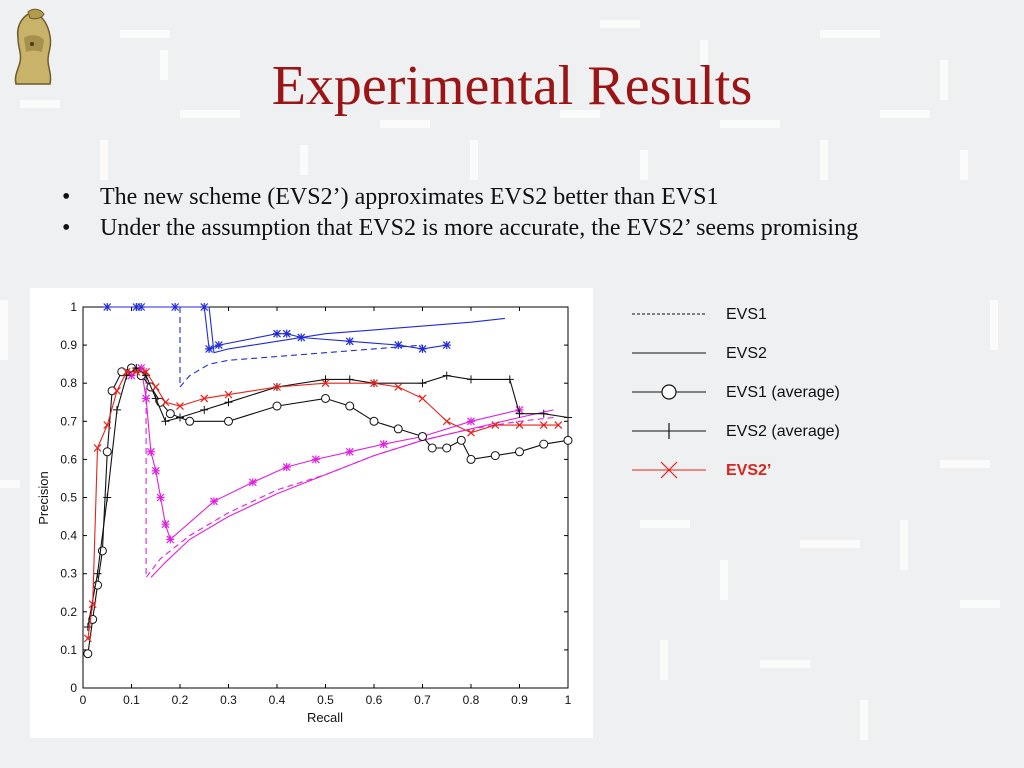 The height and width of the screenshot is (768, 1024). I want to click on legend-item-evs1-average: EVS1 (average), so click(770, 393).